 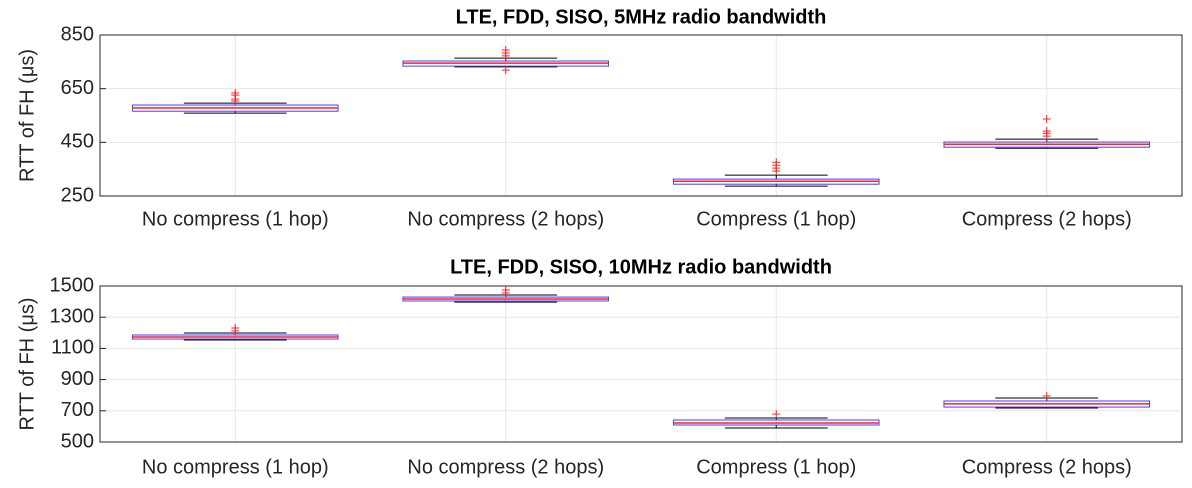 I want to click on y-tick-label: 450, so click(x=77, y=142).